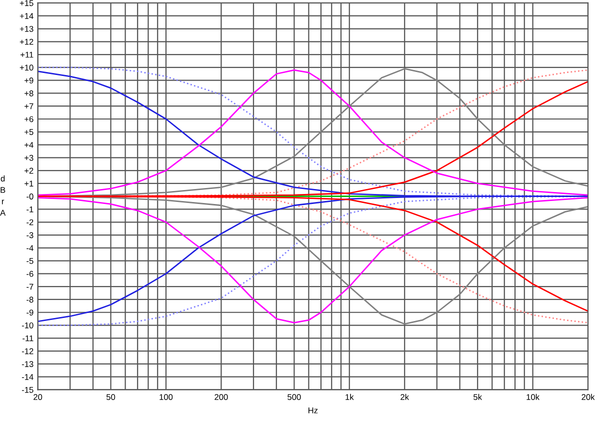 Image resolution: width=600 pixels, height=425 pixels. Describe the element at coordinates (533, 397) in the screenshot. I see `x-tick-label: 10k` at that location.